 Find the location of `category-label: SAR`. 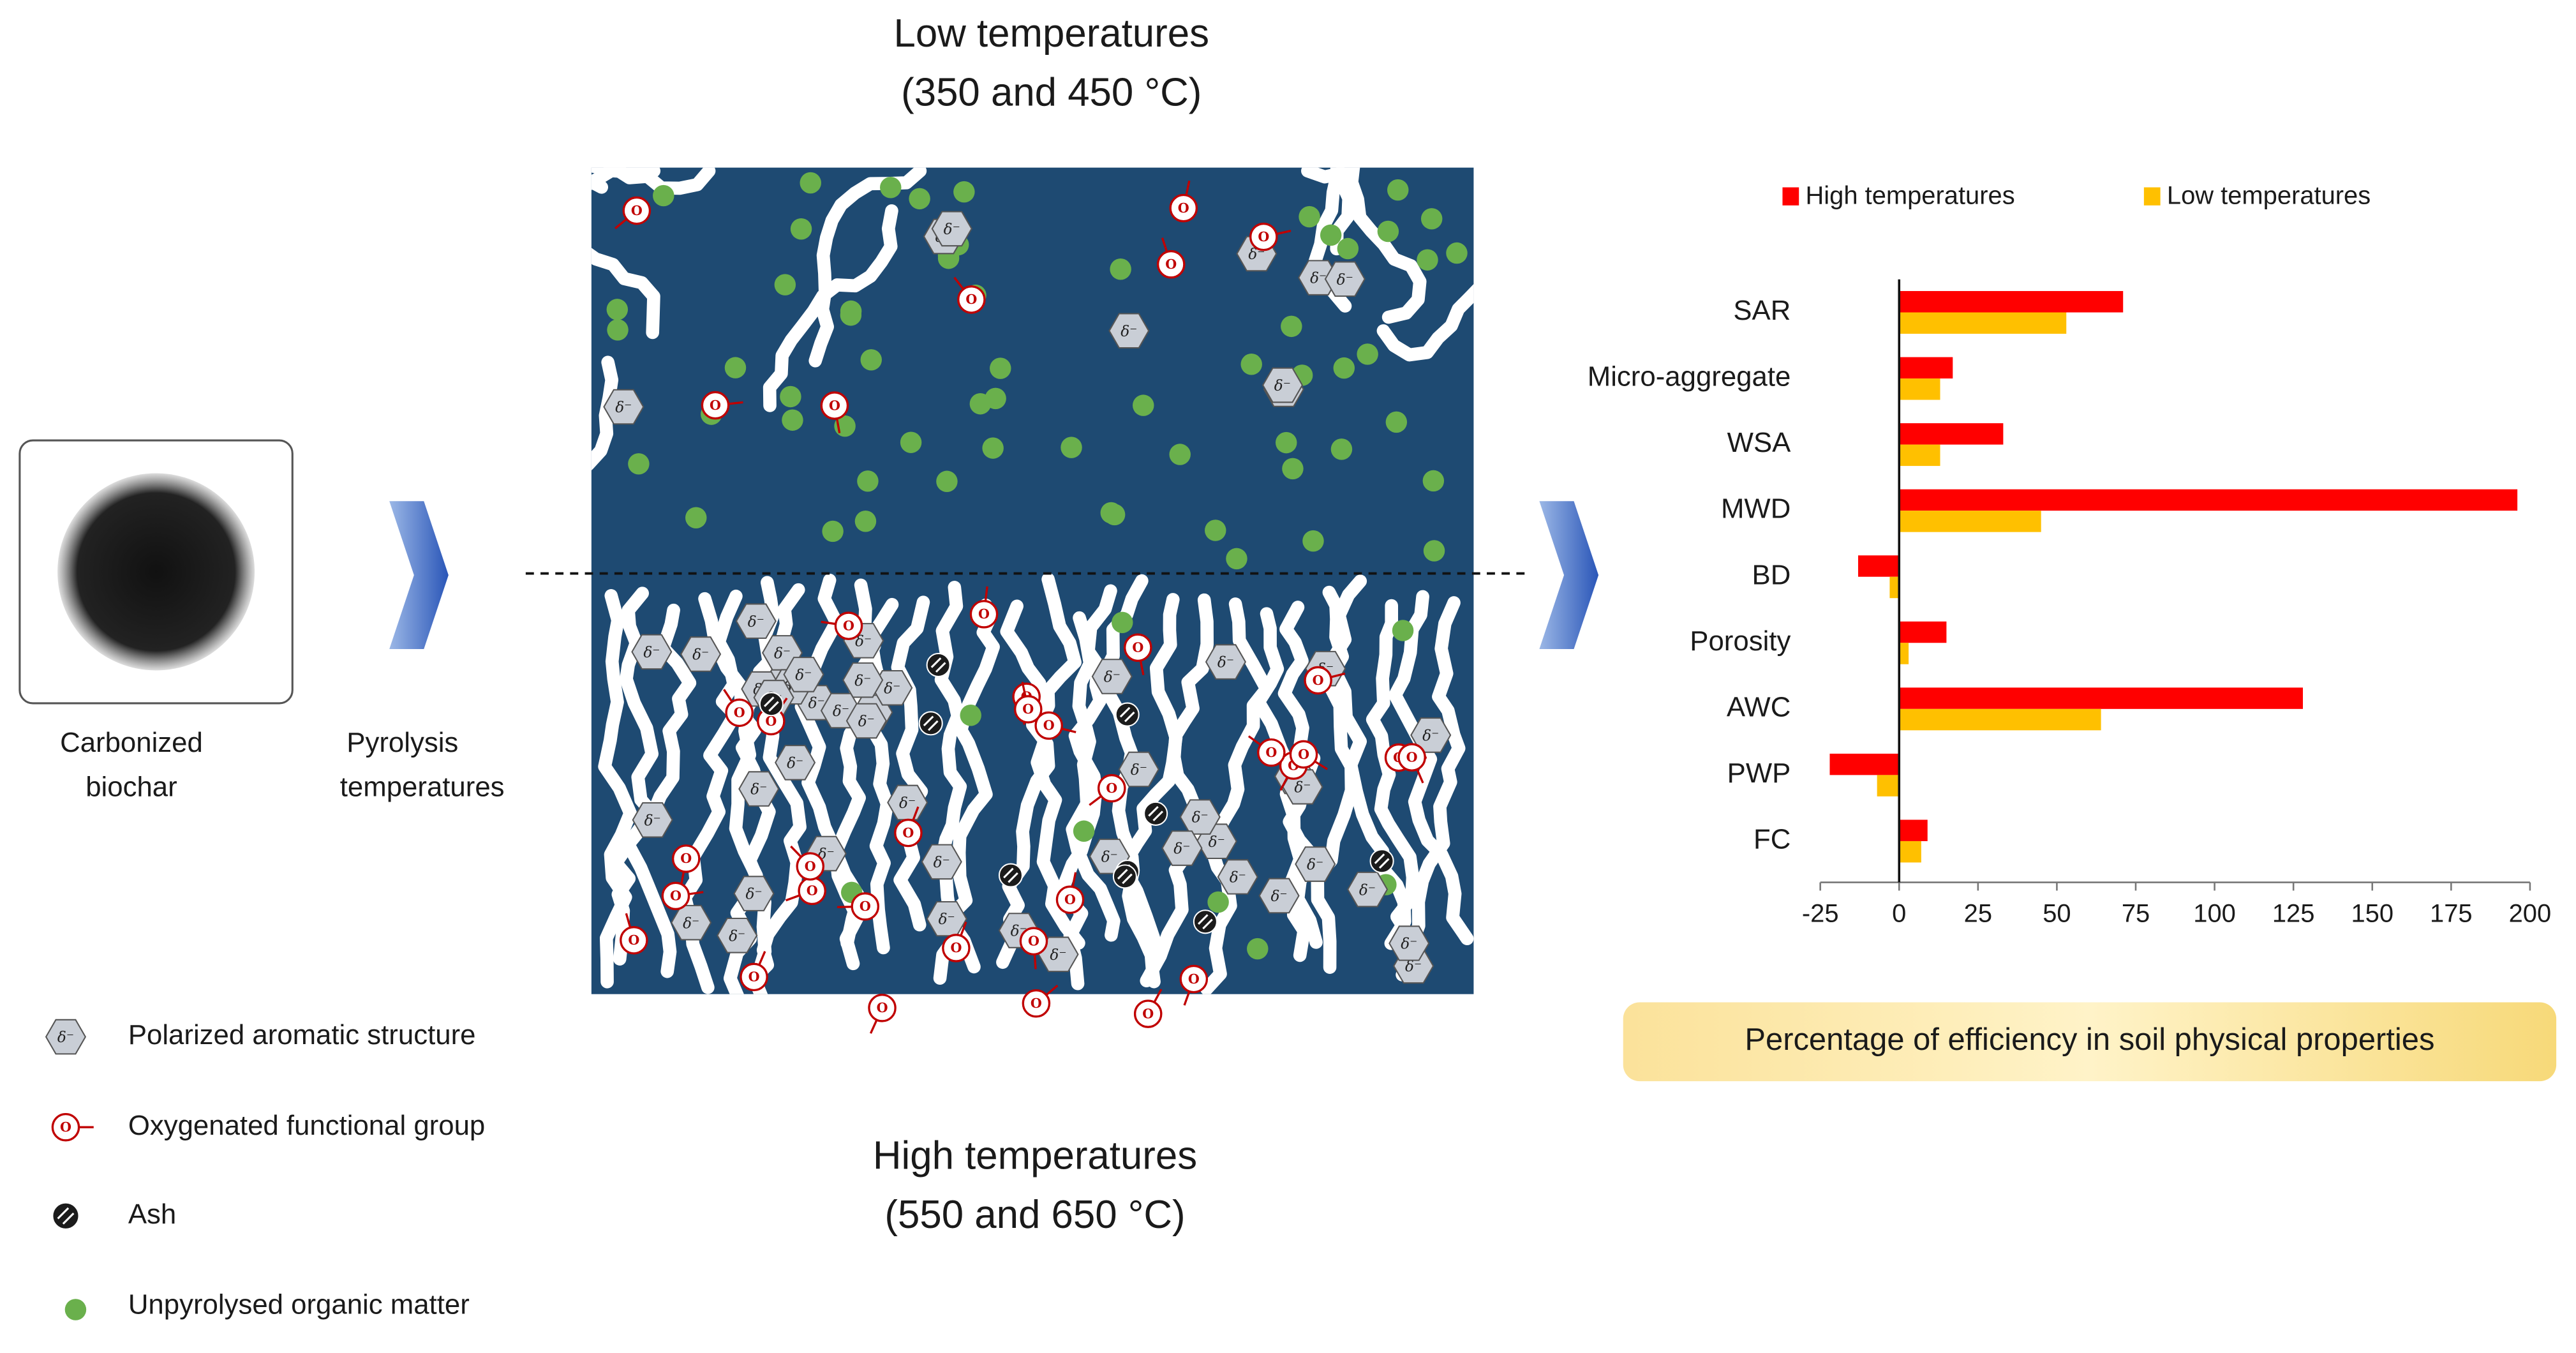

category-label: SAR is located at coordinates (1762, 310).